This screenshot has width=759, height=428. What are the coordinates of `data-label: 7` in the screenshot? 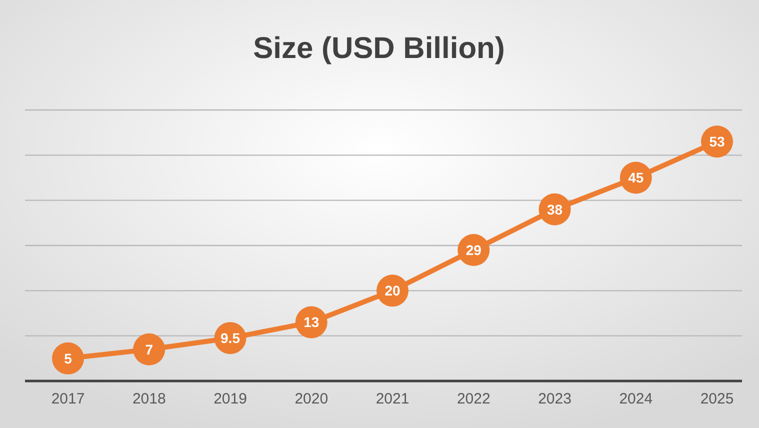 It's located at (149, 349).